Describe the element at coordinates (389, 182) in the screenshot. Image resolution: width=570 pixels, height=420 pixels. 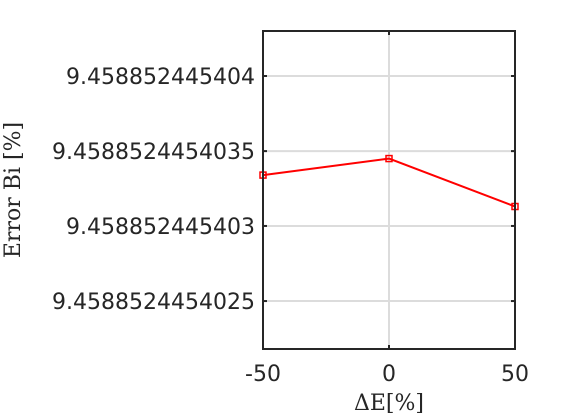
I see `series-line` at that location.